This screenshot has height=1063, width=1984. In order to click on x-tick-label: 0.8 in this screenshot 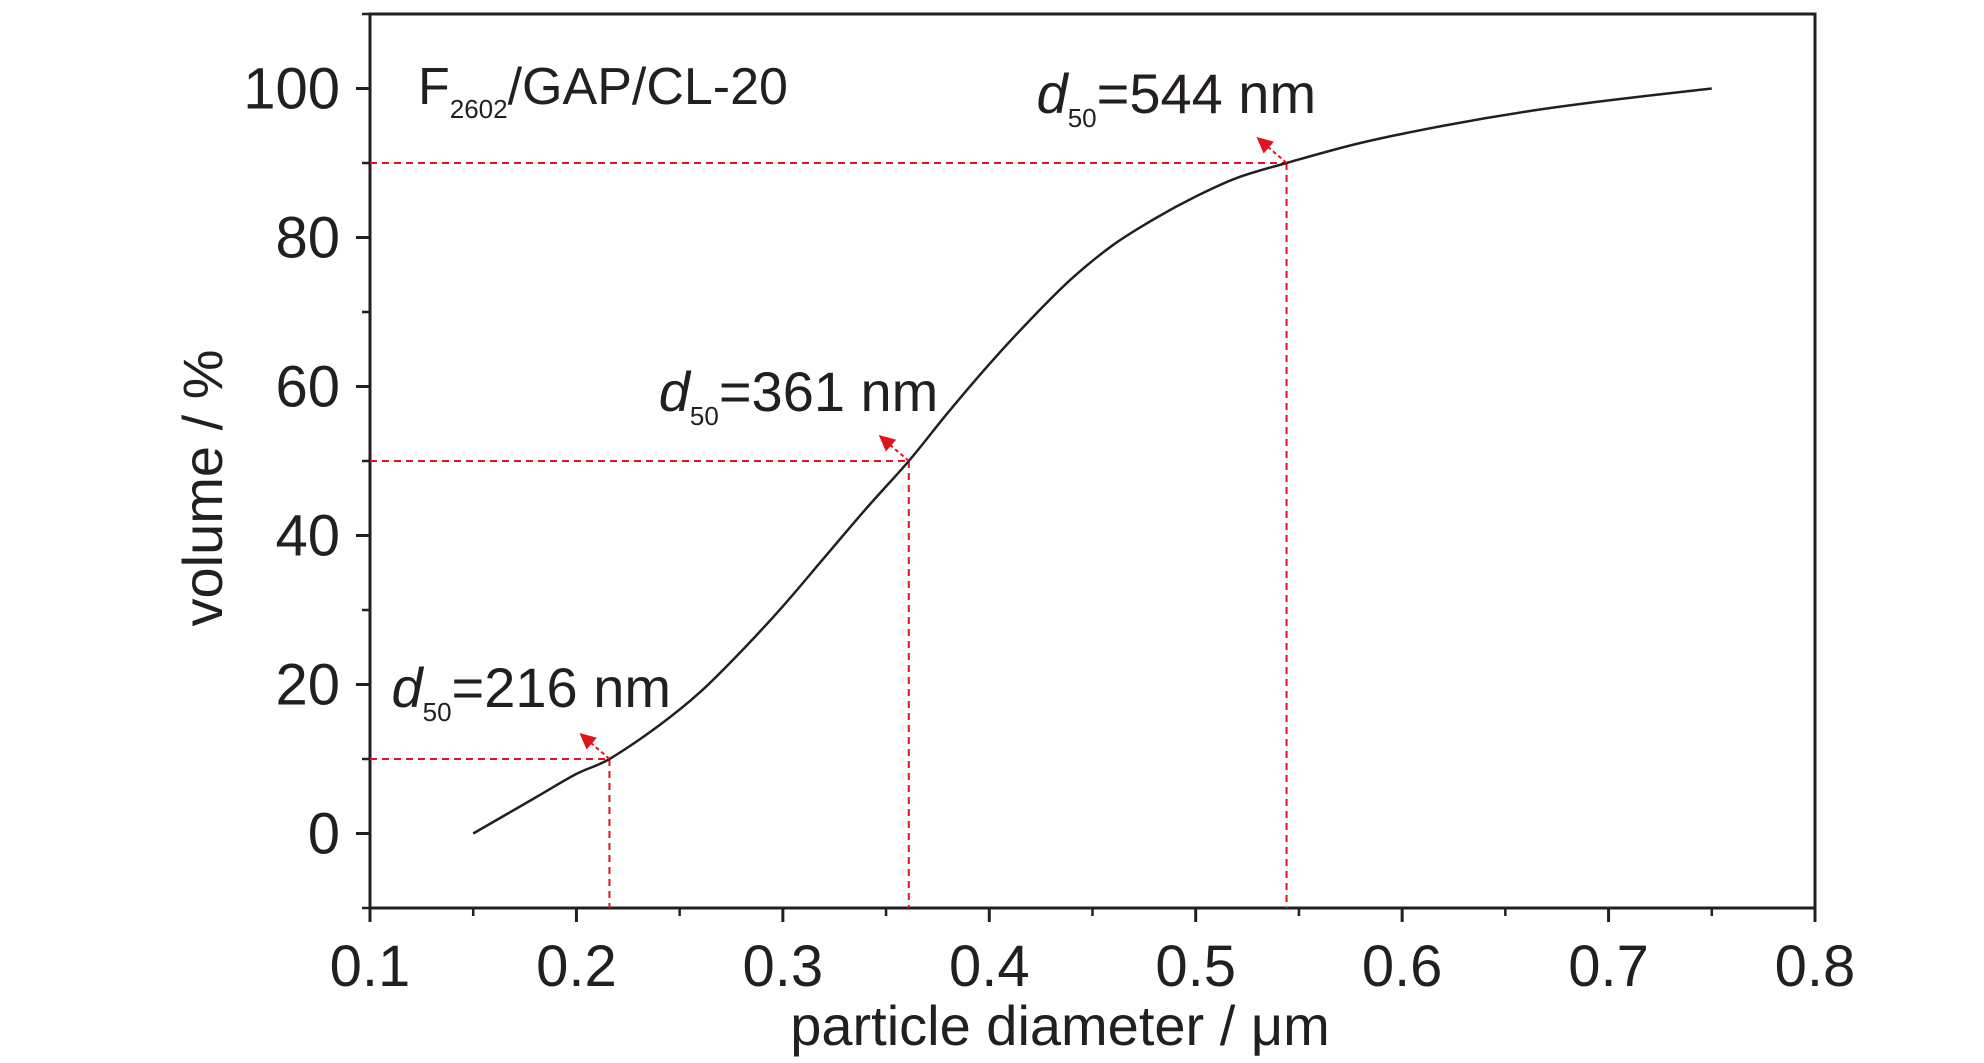, I will do `click(1815, 966)`.